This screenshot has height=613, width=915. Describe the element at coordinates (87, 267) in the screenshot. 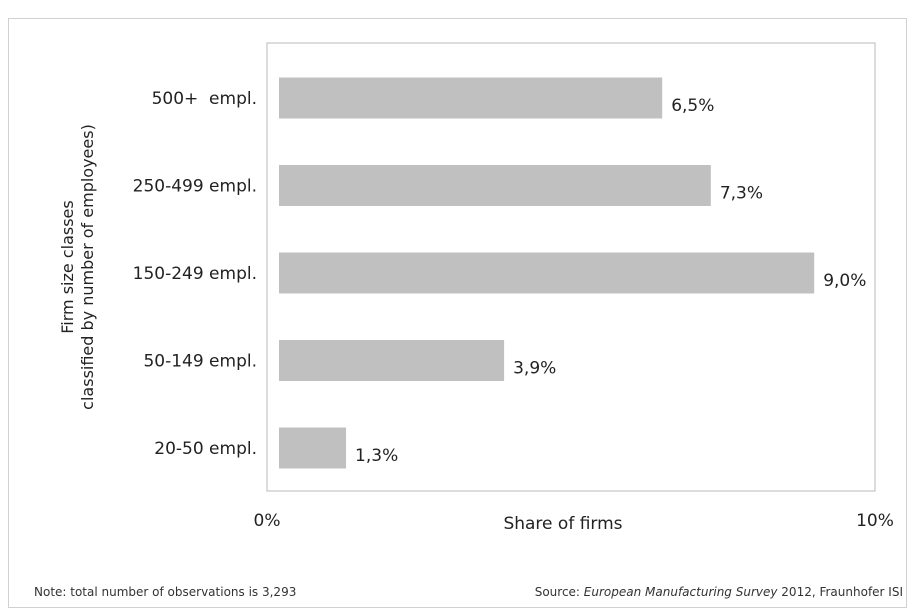

I see `y-axis-title-line2: classified by number of employees)` at that location.